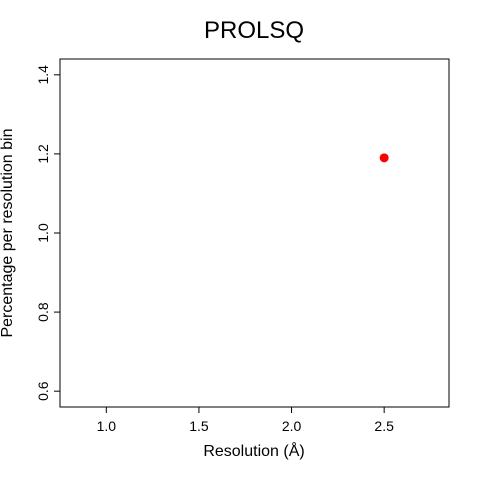 This screenshot has height=480, width=480. I want to click on x-axis-label: Resolution (Å), so click(253, 450).